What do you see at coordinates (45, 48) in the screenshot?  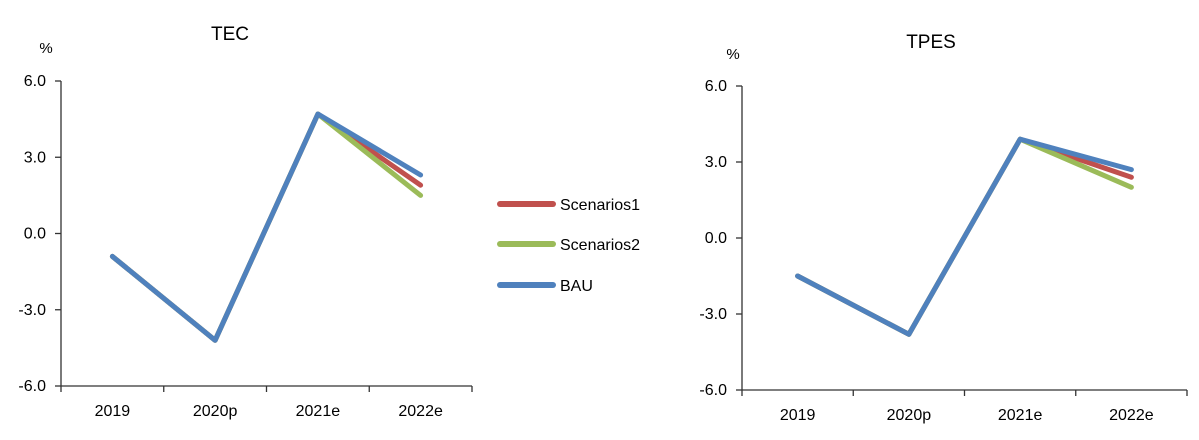 I see `tec-y-unit-label: %` at bounding box center [45, 48].